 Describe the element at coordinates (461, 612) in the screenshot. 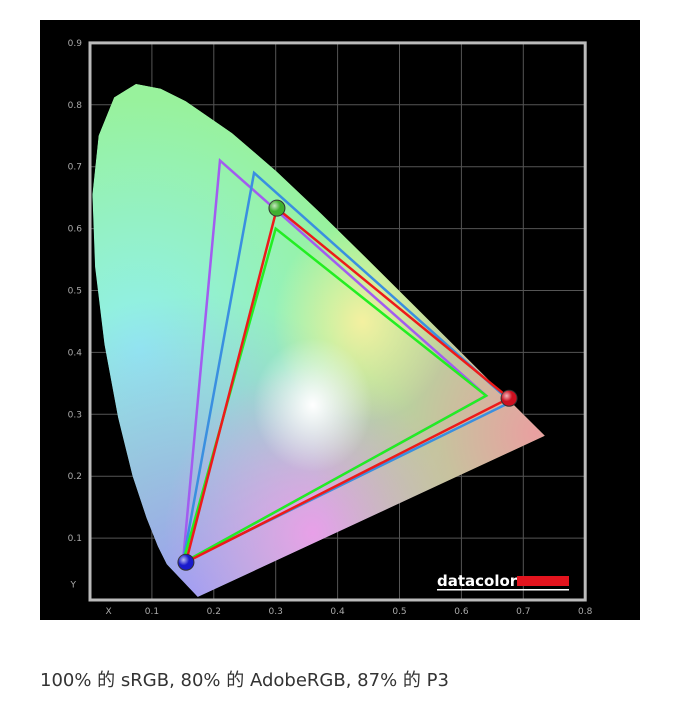

I see `x-tick-label: 0.6` at that location.